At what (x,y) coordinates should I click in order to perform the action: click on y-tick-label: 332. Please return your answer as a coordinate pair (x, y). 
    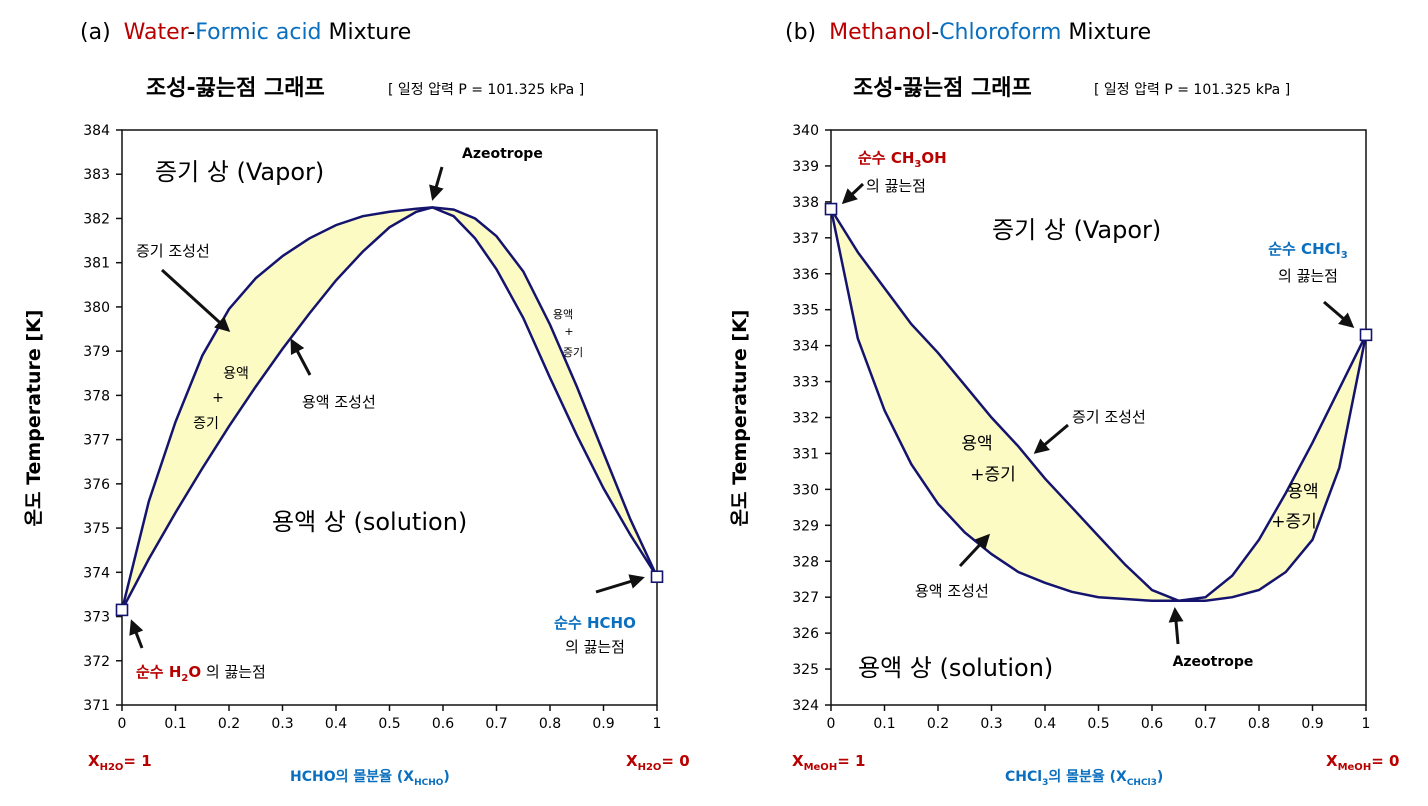
    Looking at the image, I should click on (805, 419).